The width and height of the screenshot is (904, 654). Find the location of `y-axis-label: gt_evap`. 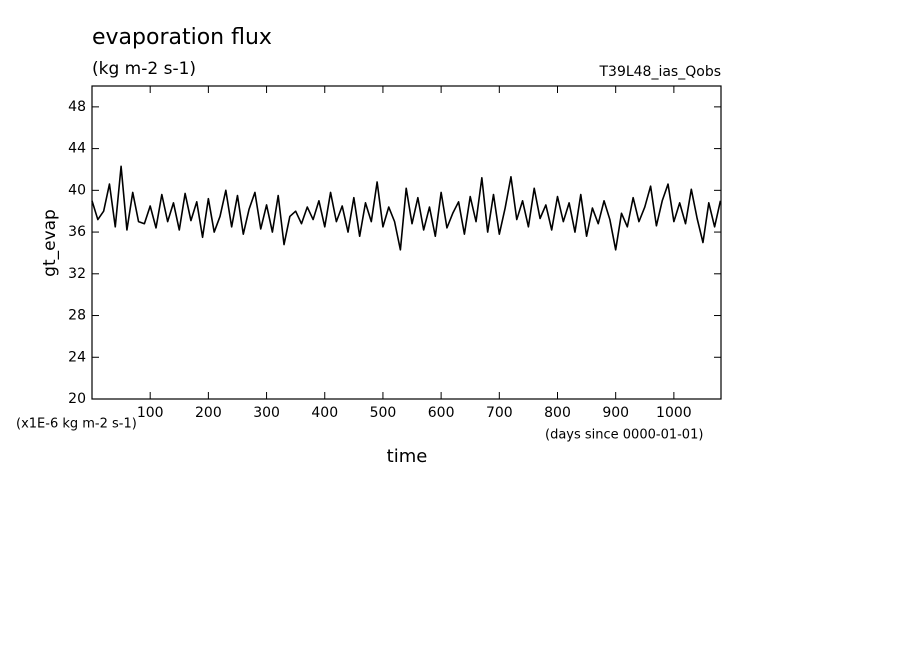

y-axis-label: gt_evap is located at coordinates (50, 243).